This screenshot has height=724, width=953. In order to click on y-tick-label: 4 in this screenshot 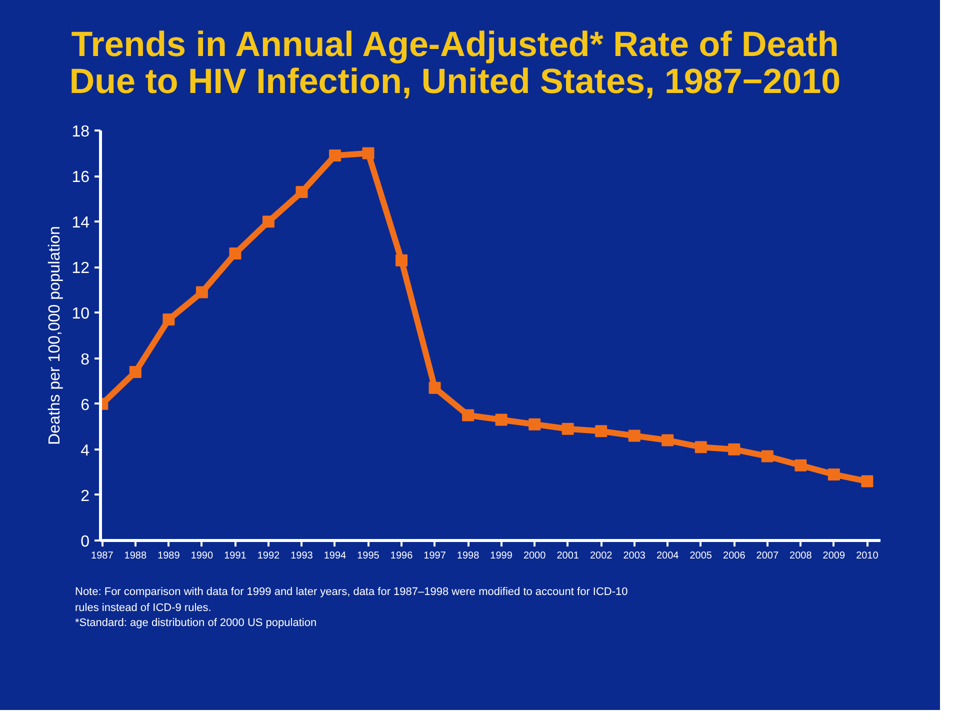, I will do `click(85, 451)`.